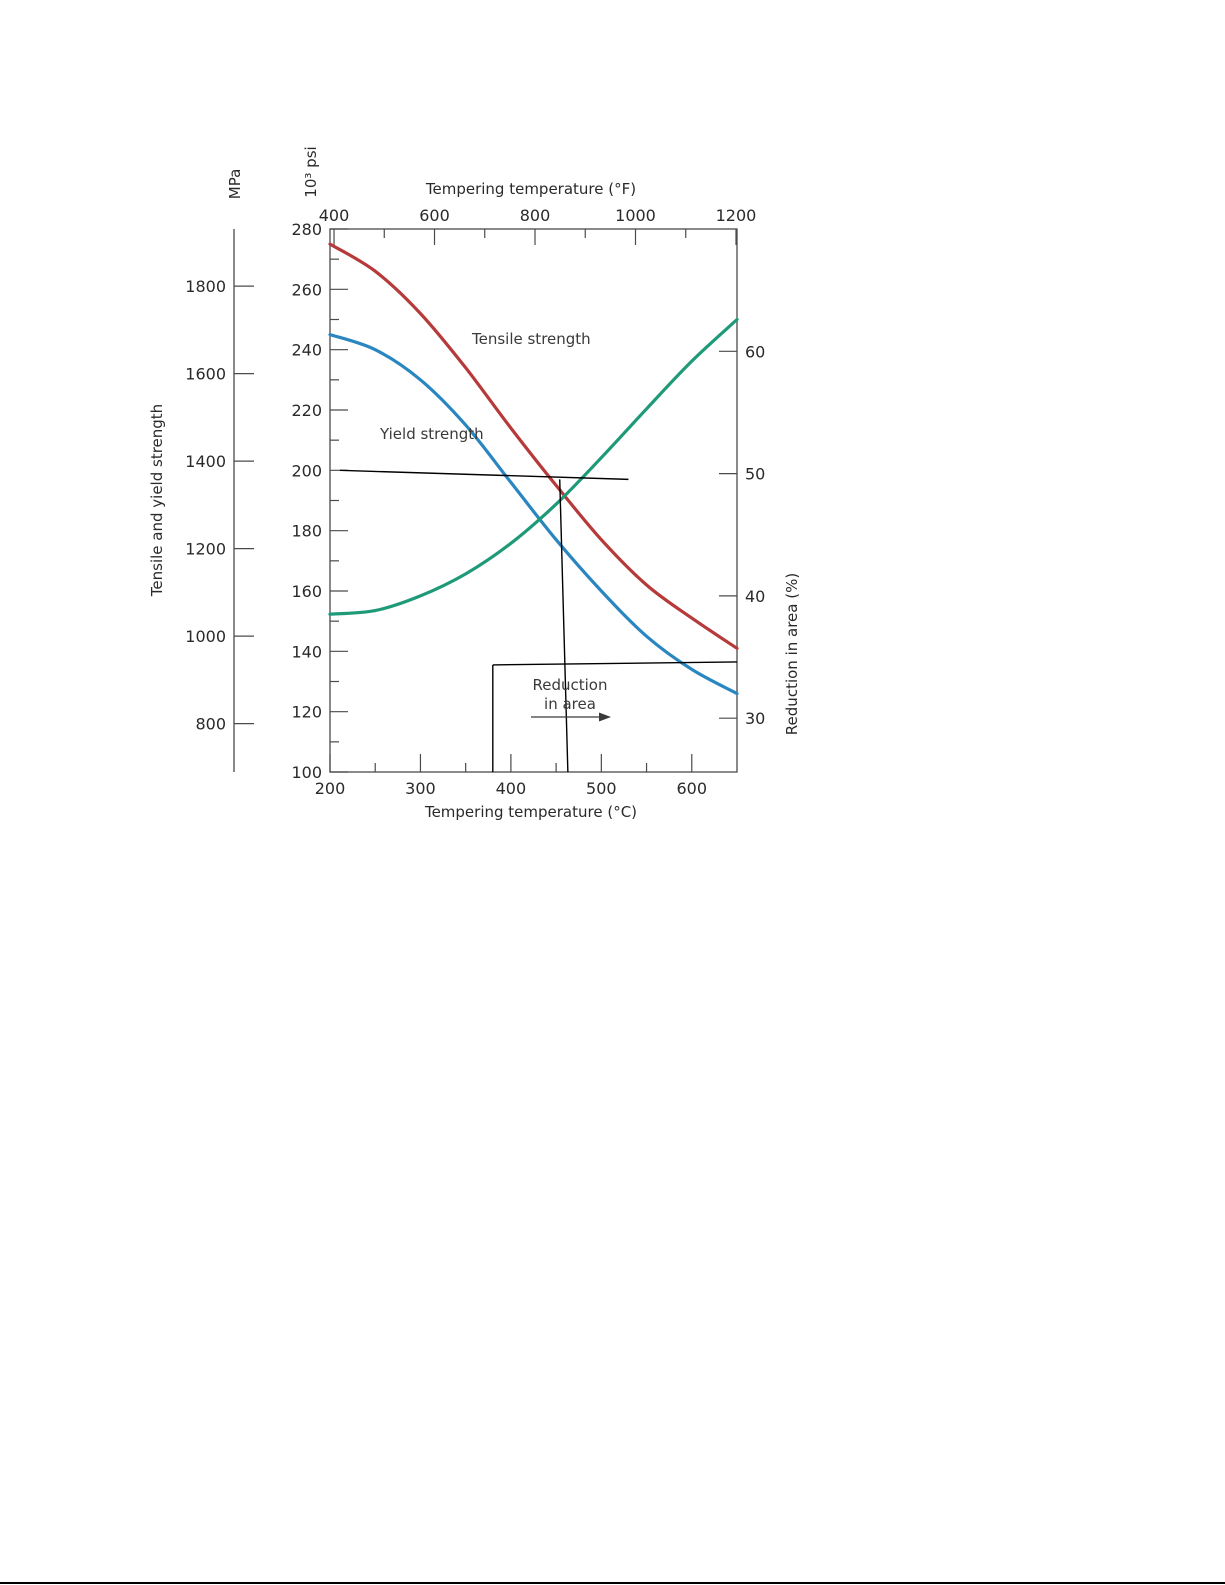 This screenshot has width=1225, height=1585. What do you see at coordinates (306, 350) in the screenshot?
I see `y-psi-tick-label: 240` at bounding box center [306, 350].